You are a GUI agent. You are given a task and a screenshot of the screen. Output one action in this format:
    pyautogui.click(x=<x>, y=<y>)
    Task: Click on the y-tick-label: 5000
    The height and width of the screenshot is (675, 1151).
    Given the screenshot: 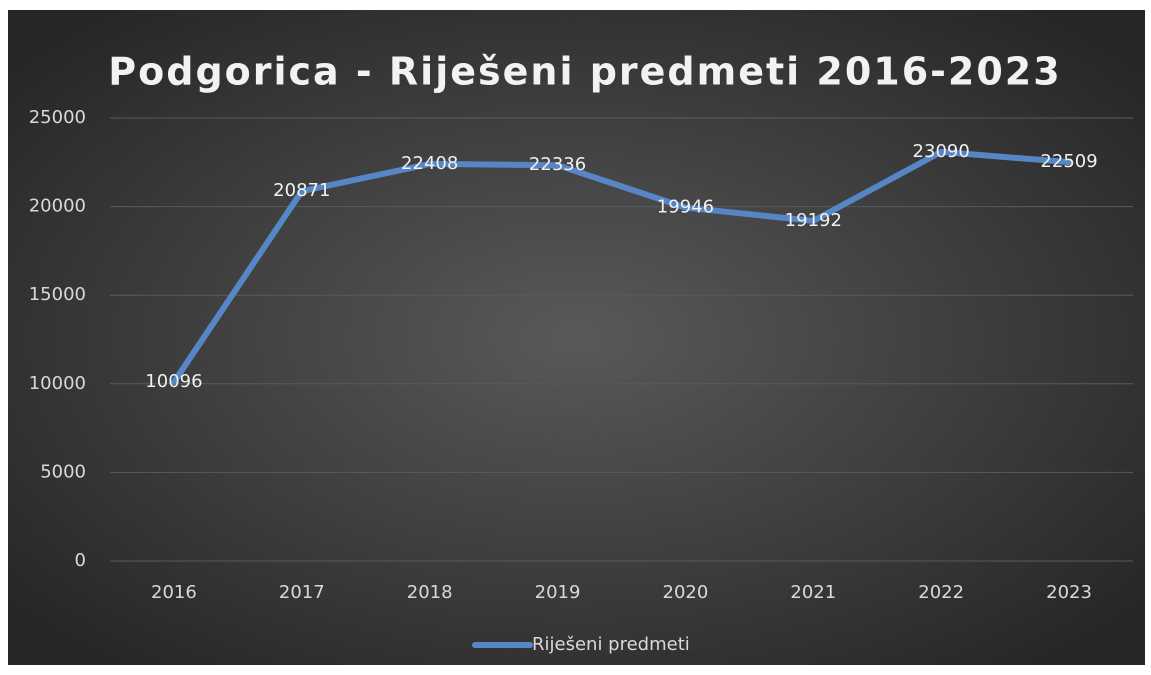 What is the action you would take?
    pyautogui.click(x=63, y=471)
    